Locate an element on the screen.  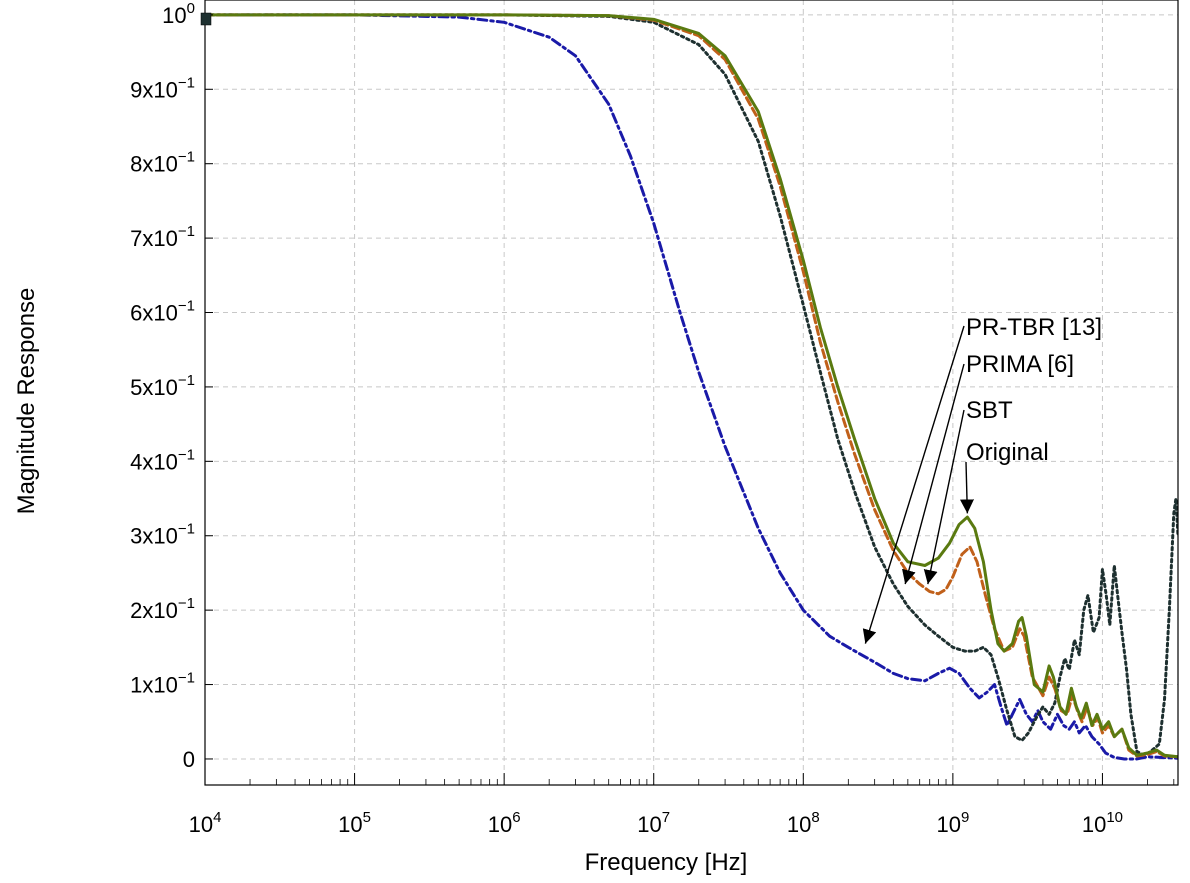
annotation-label: SBT is located at coordinates (989, 410).